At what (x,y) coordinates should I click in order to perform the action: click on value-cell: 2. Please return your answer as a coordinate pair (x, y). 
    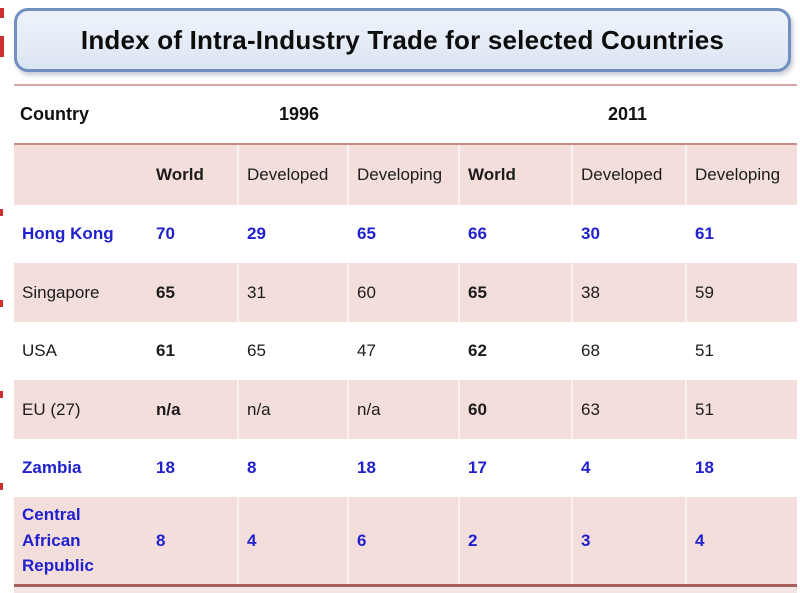
    Looking at the image, I should click on (514, 540).